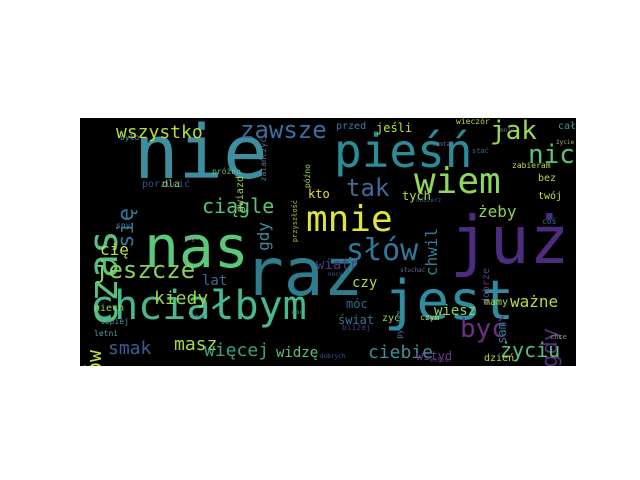 The height and width of the screenshot is (480, 640). I want to click on word-raz: raz, so click(304, 272).